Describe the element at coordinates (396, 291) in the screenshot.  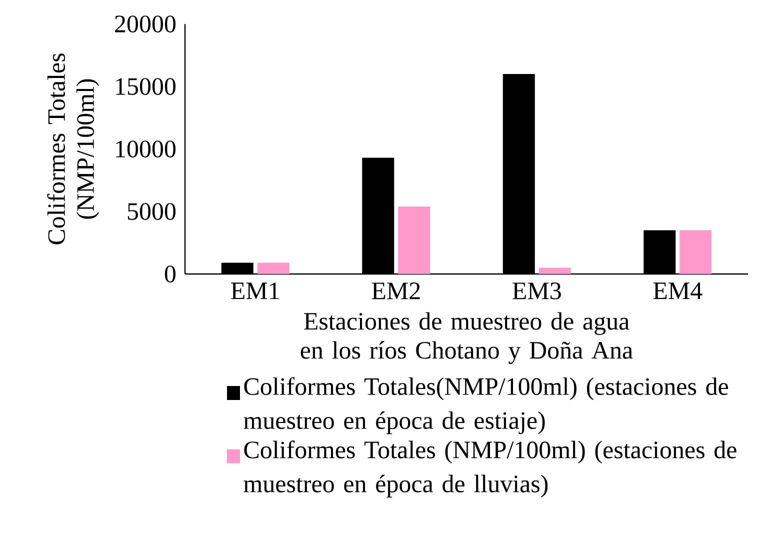
I see `x-tick-label: EM2` at that location.